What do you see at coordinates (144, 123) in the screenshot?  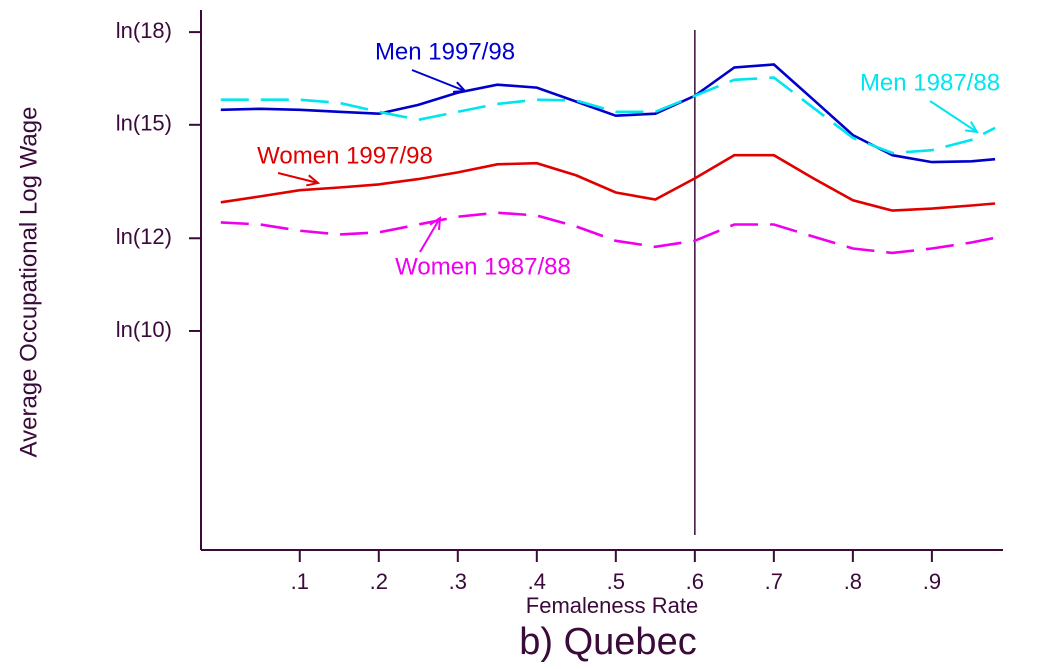 I see `y-tick-label: ln(15)` at bounding box center [144, 123].